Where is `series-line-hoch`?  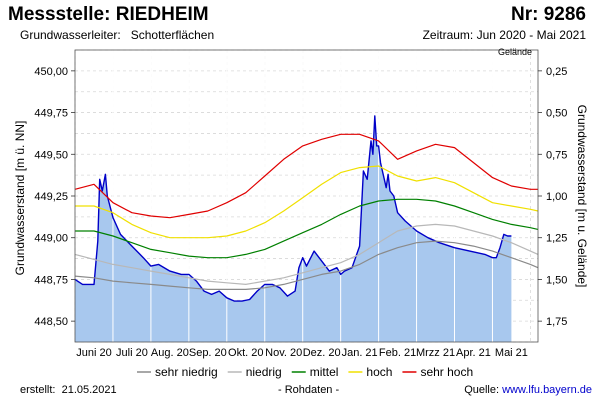
series-line-hoch is located at coordinates (307, 202).